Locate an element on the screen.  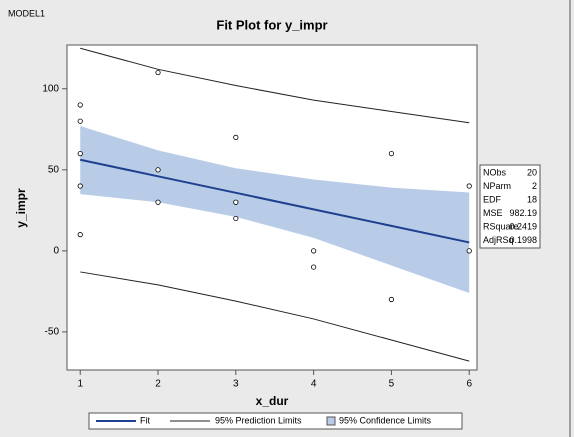
stat-label: MSE is located at coordinates (493, 213).